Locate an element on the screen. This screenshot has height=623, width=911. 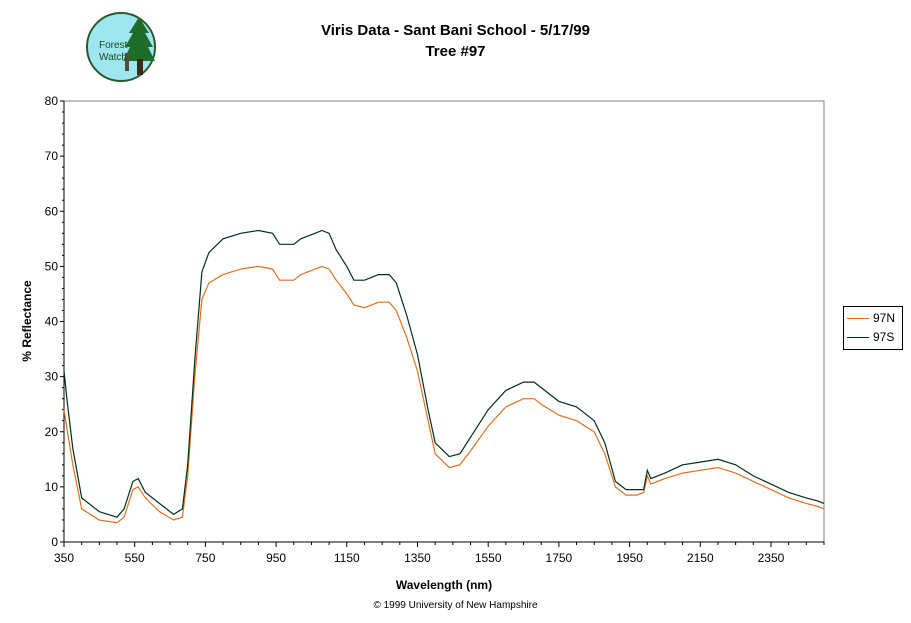
chart-title: Viris Data - Sant Bani School - 5/17/99 is located at coordinates (455, 30).